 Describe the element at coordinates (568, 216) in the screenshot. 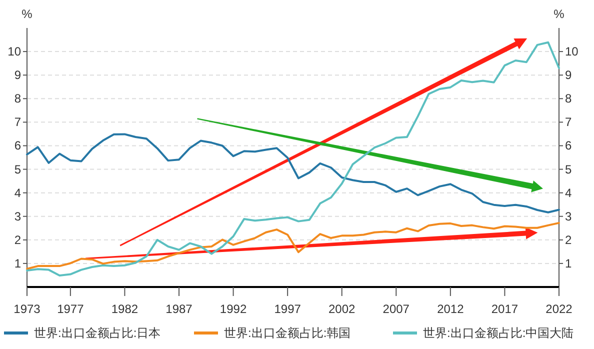

I see `y2-tick-label: 3` at that location.